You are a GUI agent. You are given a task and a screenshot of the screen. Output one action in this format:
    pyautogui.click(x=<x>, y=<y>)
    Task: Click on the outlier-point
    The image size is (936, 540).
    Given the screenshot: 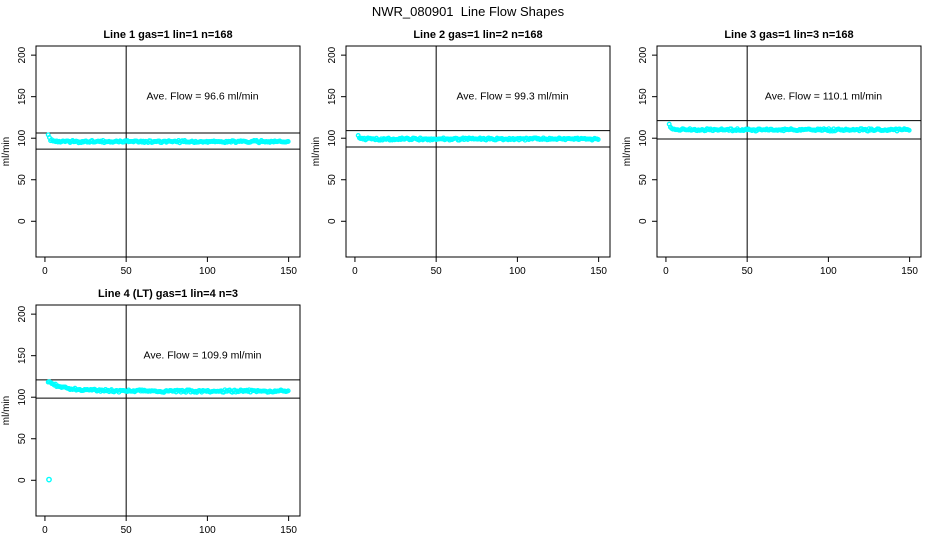 What is the action you would take?
    pyautogui.click(x=49, y=479)
    